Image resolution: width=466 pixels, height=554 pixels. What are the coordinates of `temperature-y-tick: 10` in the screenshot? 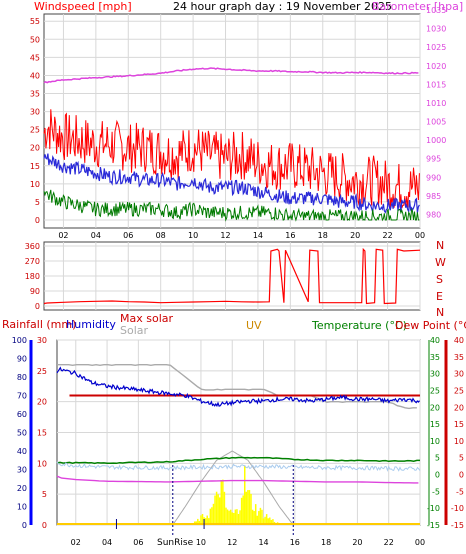 It's located at (435, 441).